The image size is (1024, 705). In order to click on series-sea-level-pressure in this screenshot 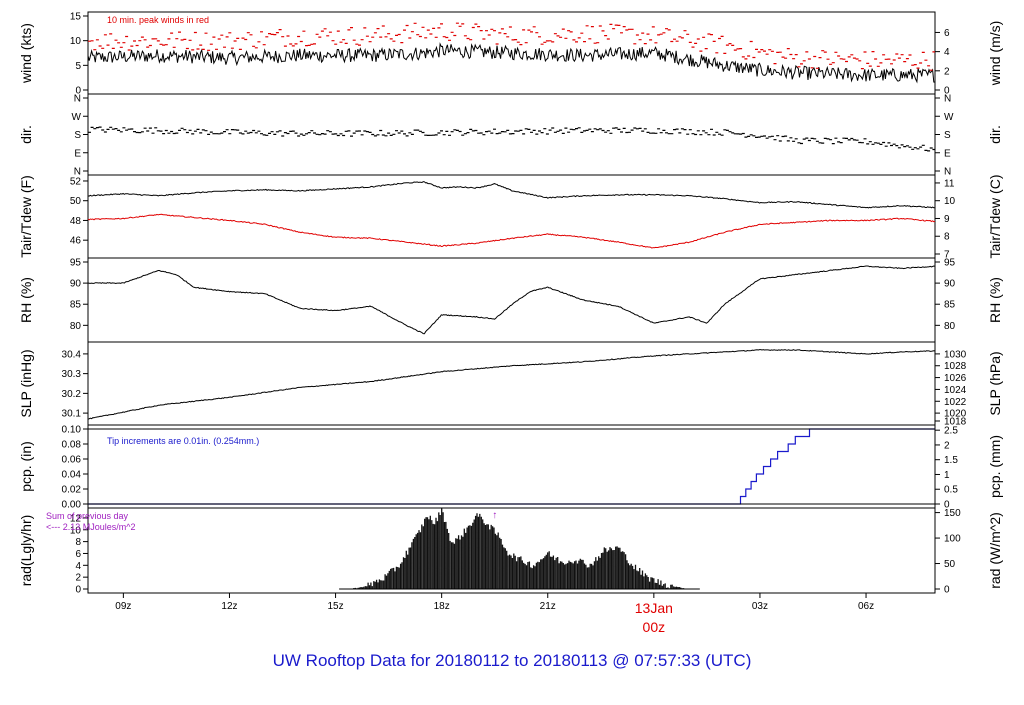, I will do `click(511, 384)`.